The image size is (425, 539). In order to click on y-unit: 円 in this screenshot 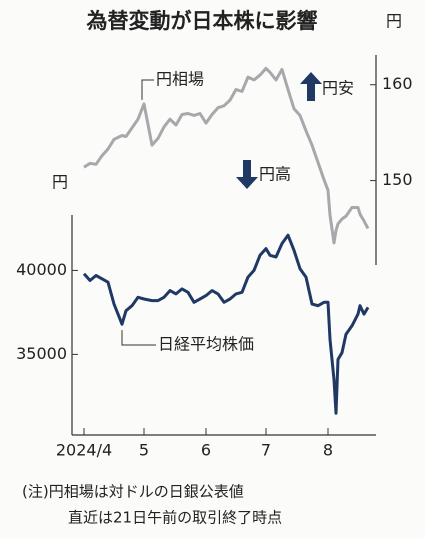, I will do `click(60, 182)`.